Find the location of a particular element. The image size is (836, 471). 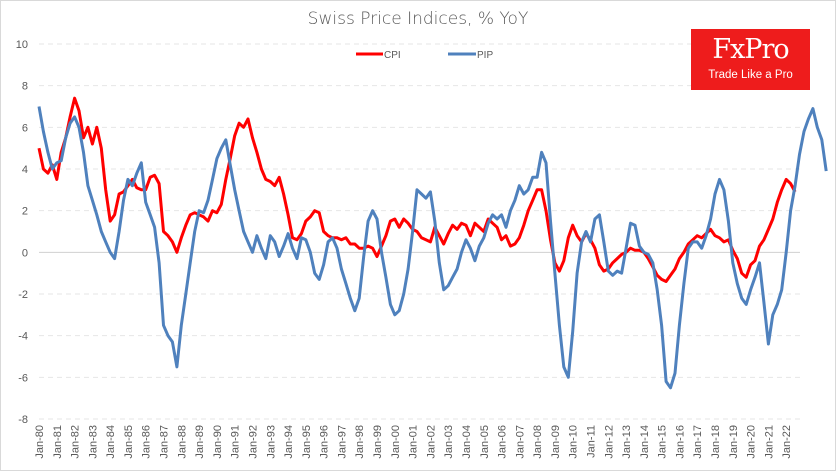

x-tick-label: Jan-19 is located at coordinates (734, 442).